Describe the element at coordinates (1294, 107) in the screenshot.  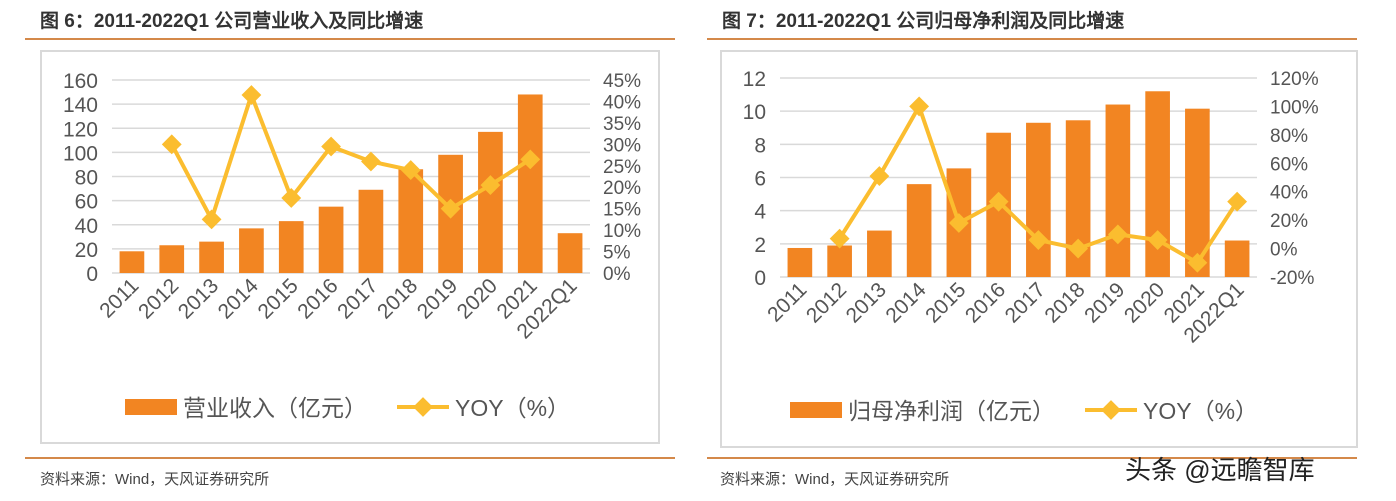
I see `y2-tick-label: 100%` at that location.